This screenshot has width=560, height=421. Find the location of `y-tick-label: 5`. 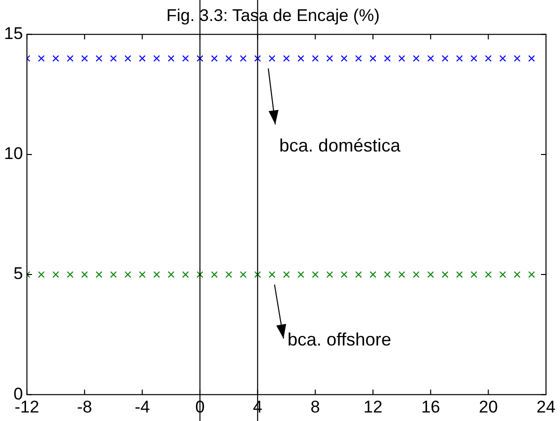

y-tick-label: 5 is located at coordinates (18, 274).